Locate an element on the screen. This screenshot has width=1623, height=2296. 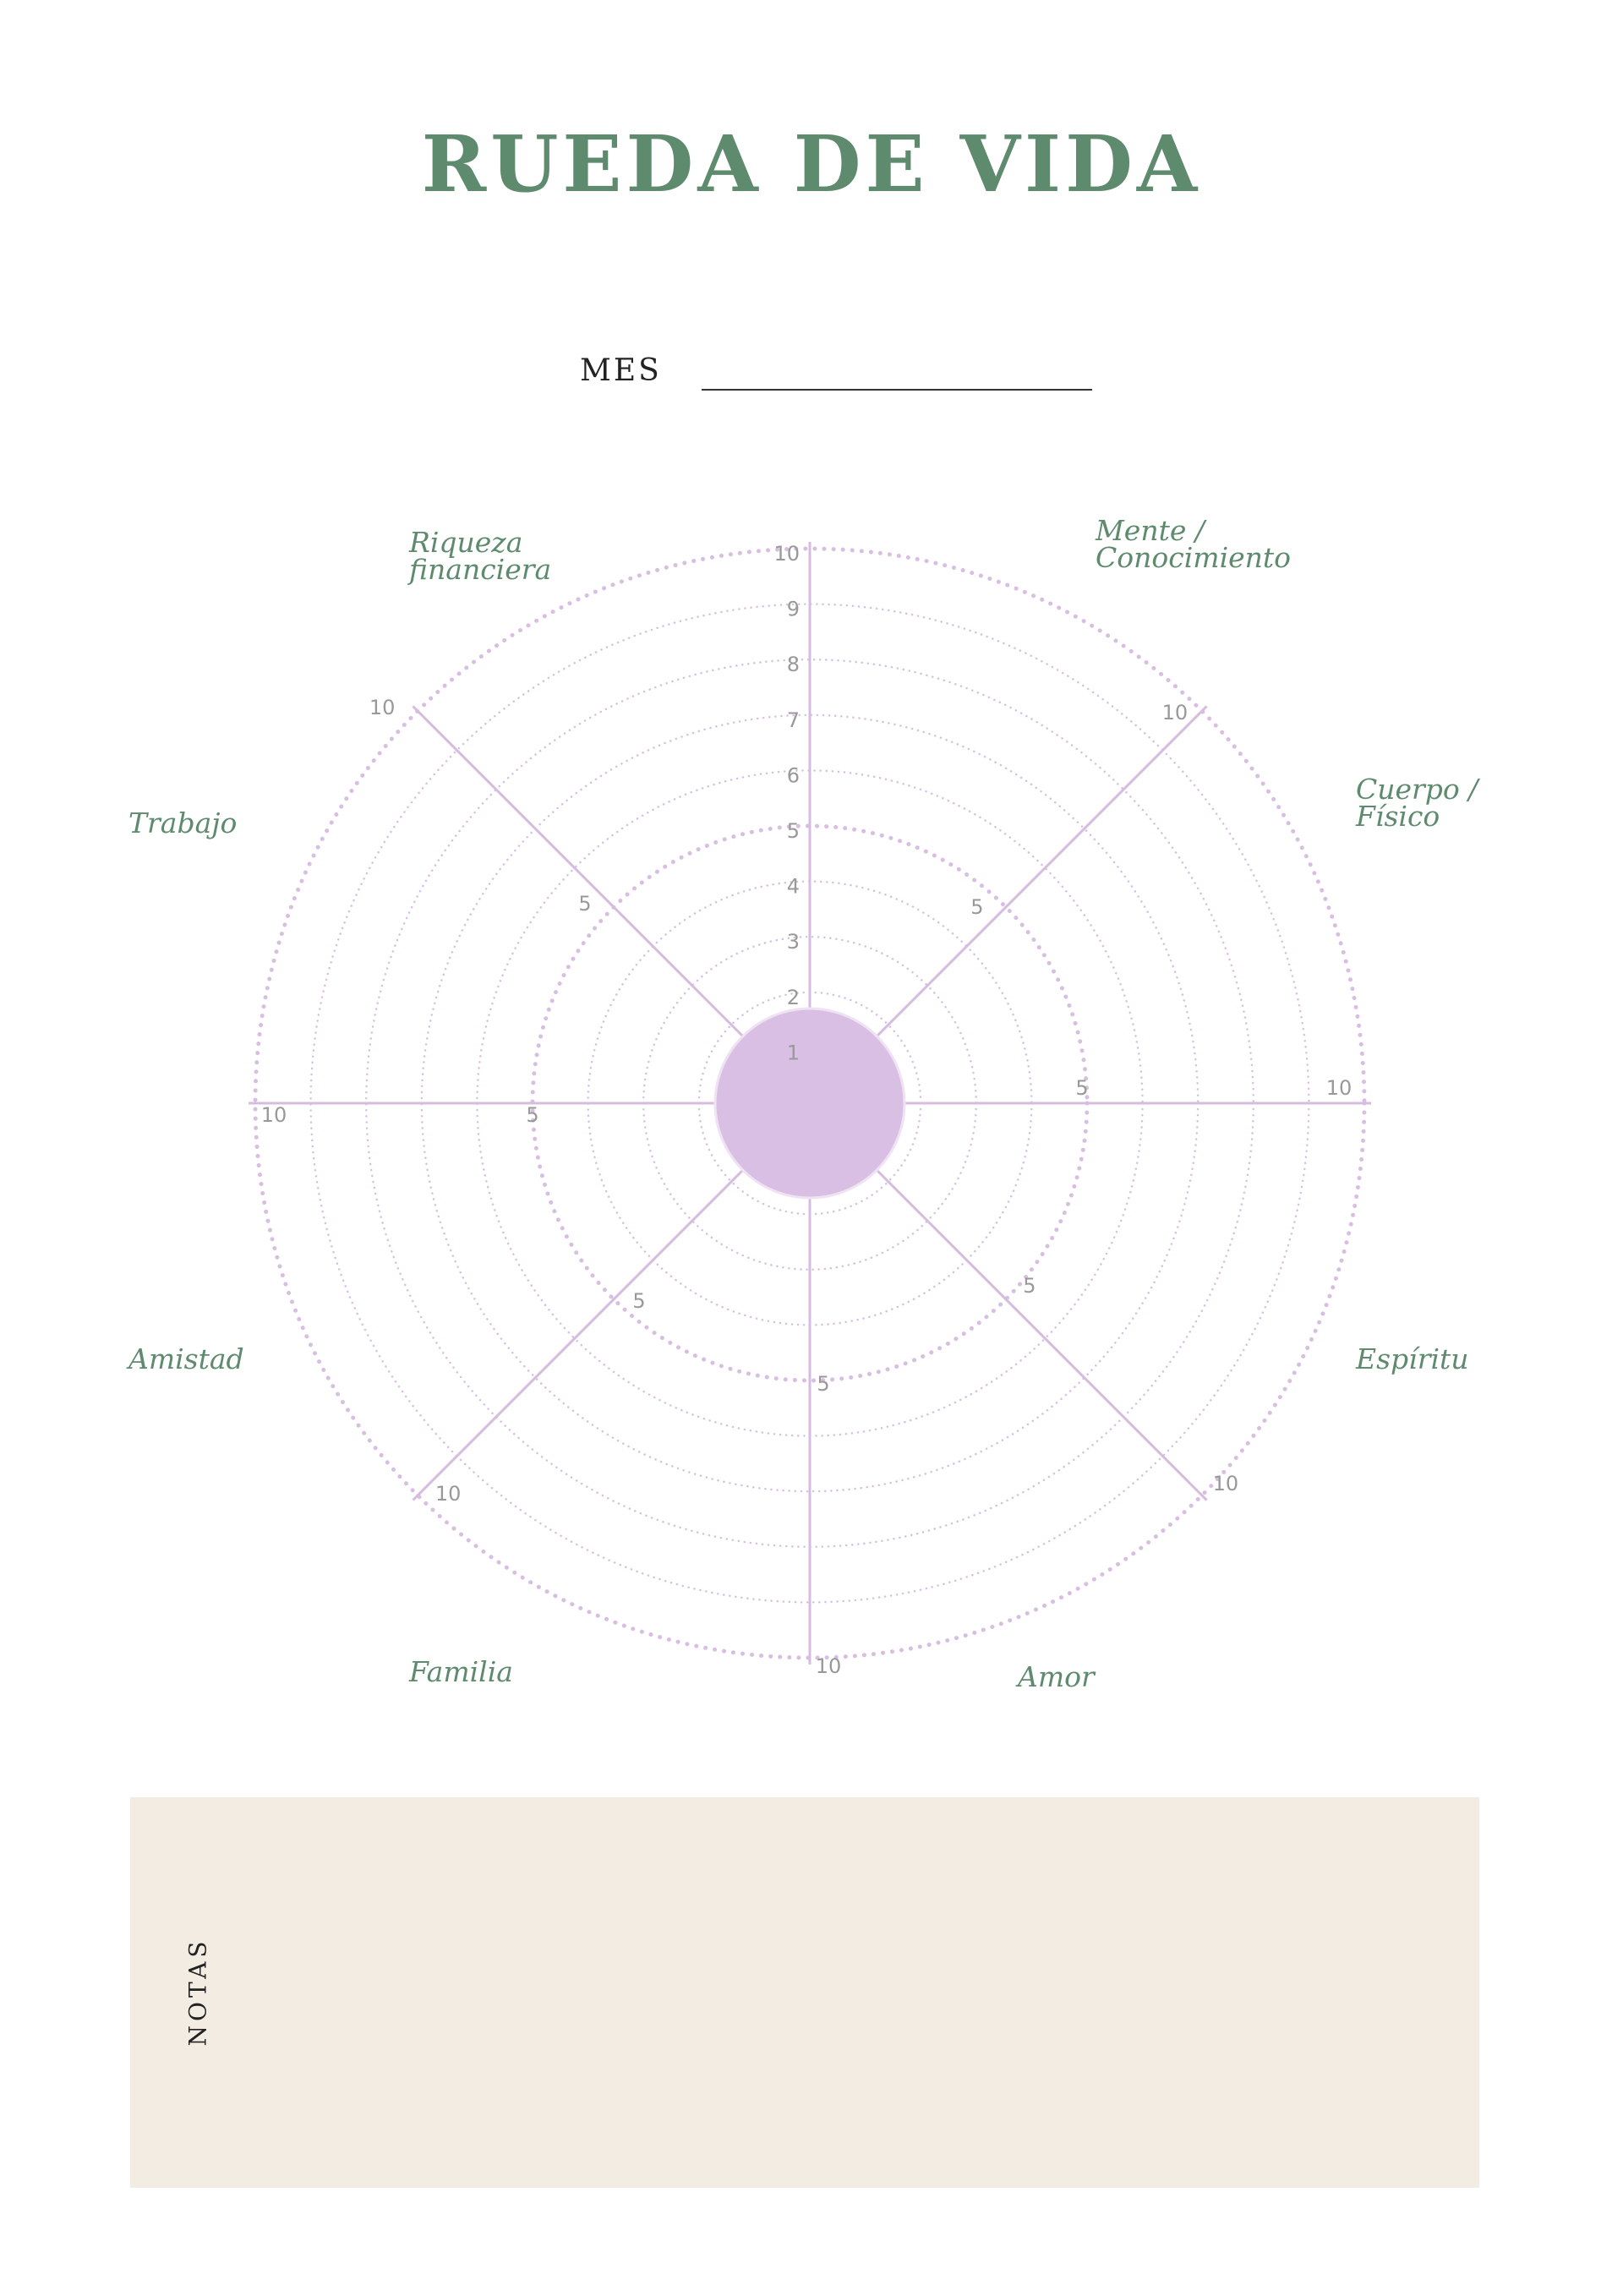
center-hub is located at coordinates (809, 1103).